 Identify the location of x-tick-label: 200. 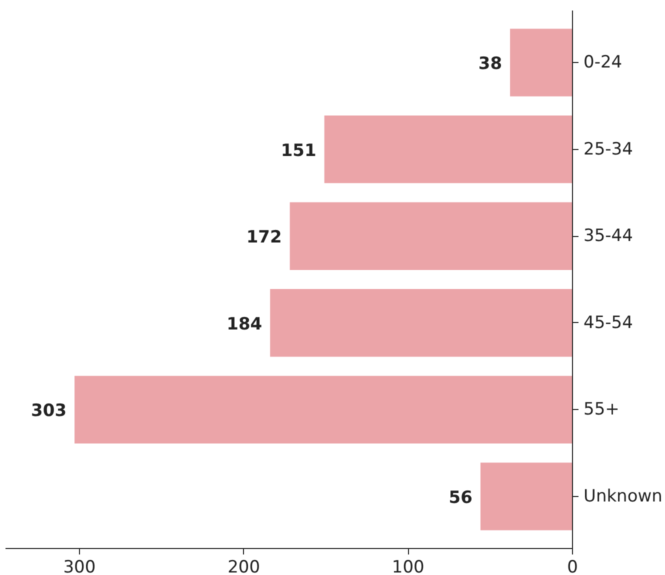
(244, 566).